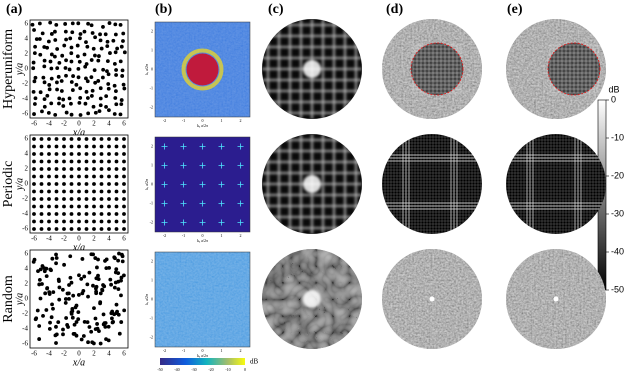 This screenshot has height=376, width=640. Describe the element at coordinates (152, 298) in the screenshot. I see `y-tick-label: 0` at that location.